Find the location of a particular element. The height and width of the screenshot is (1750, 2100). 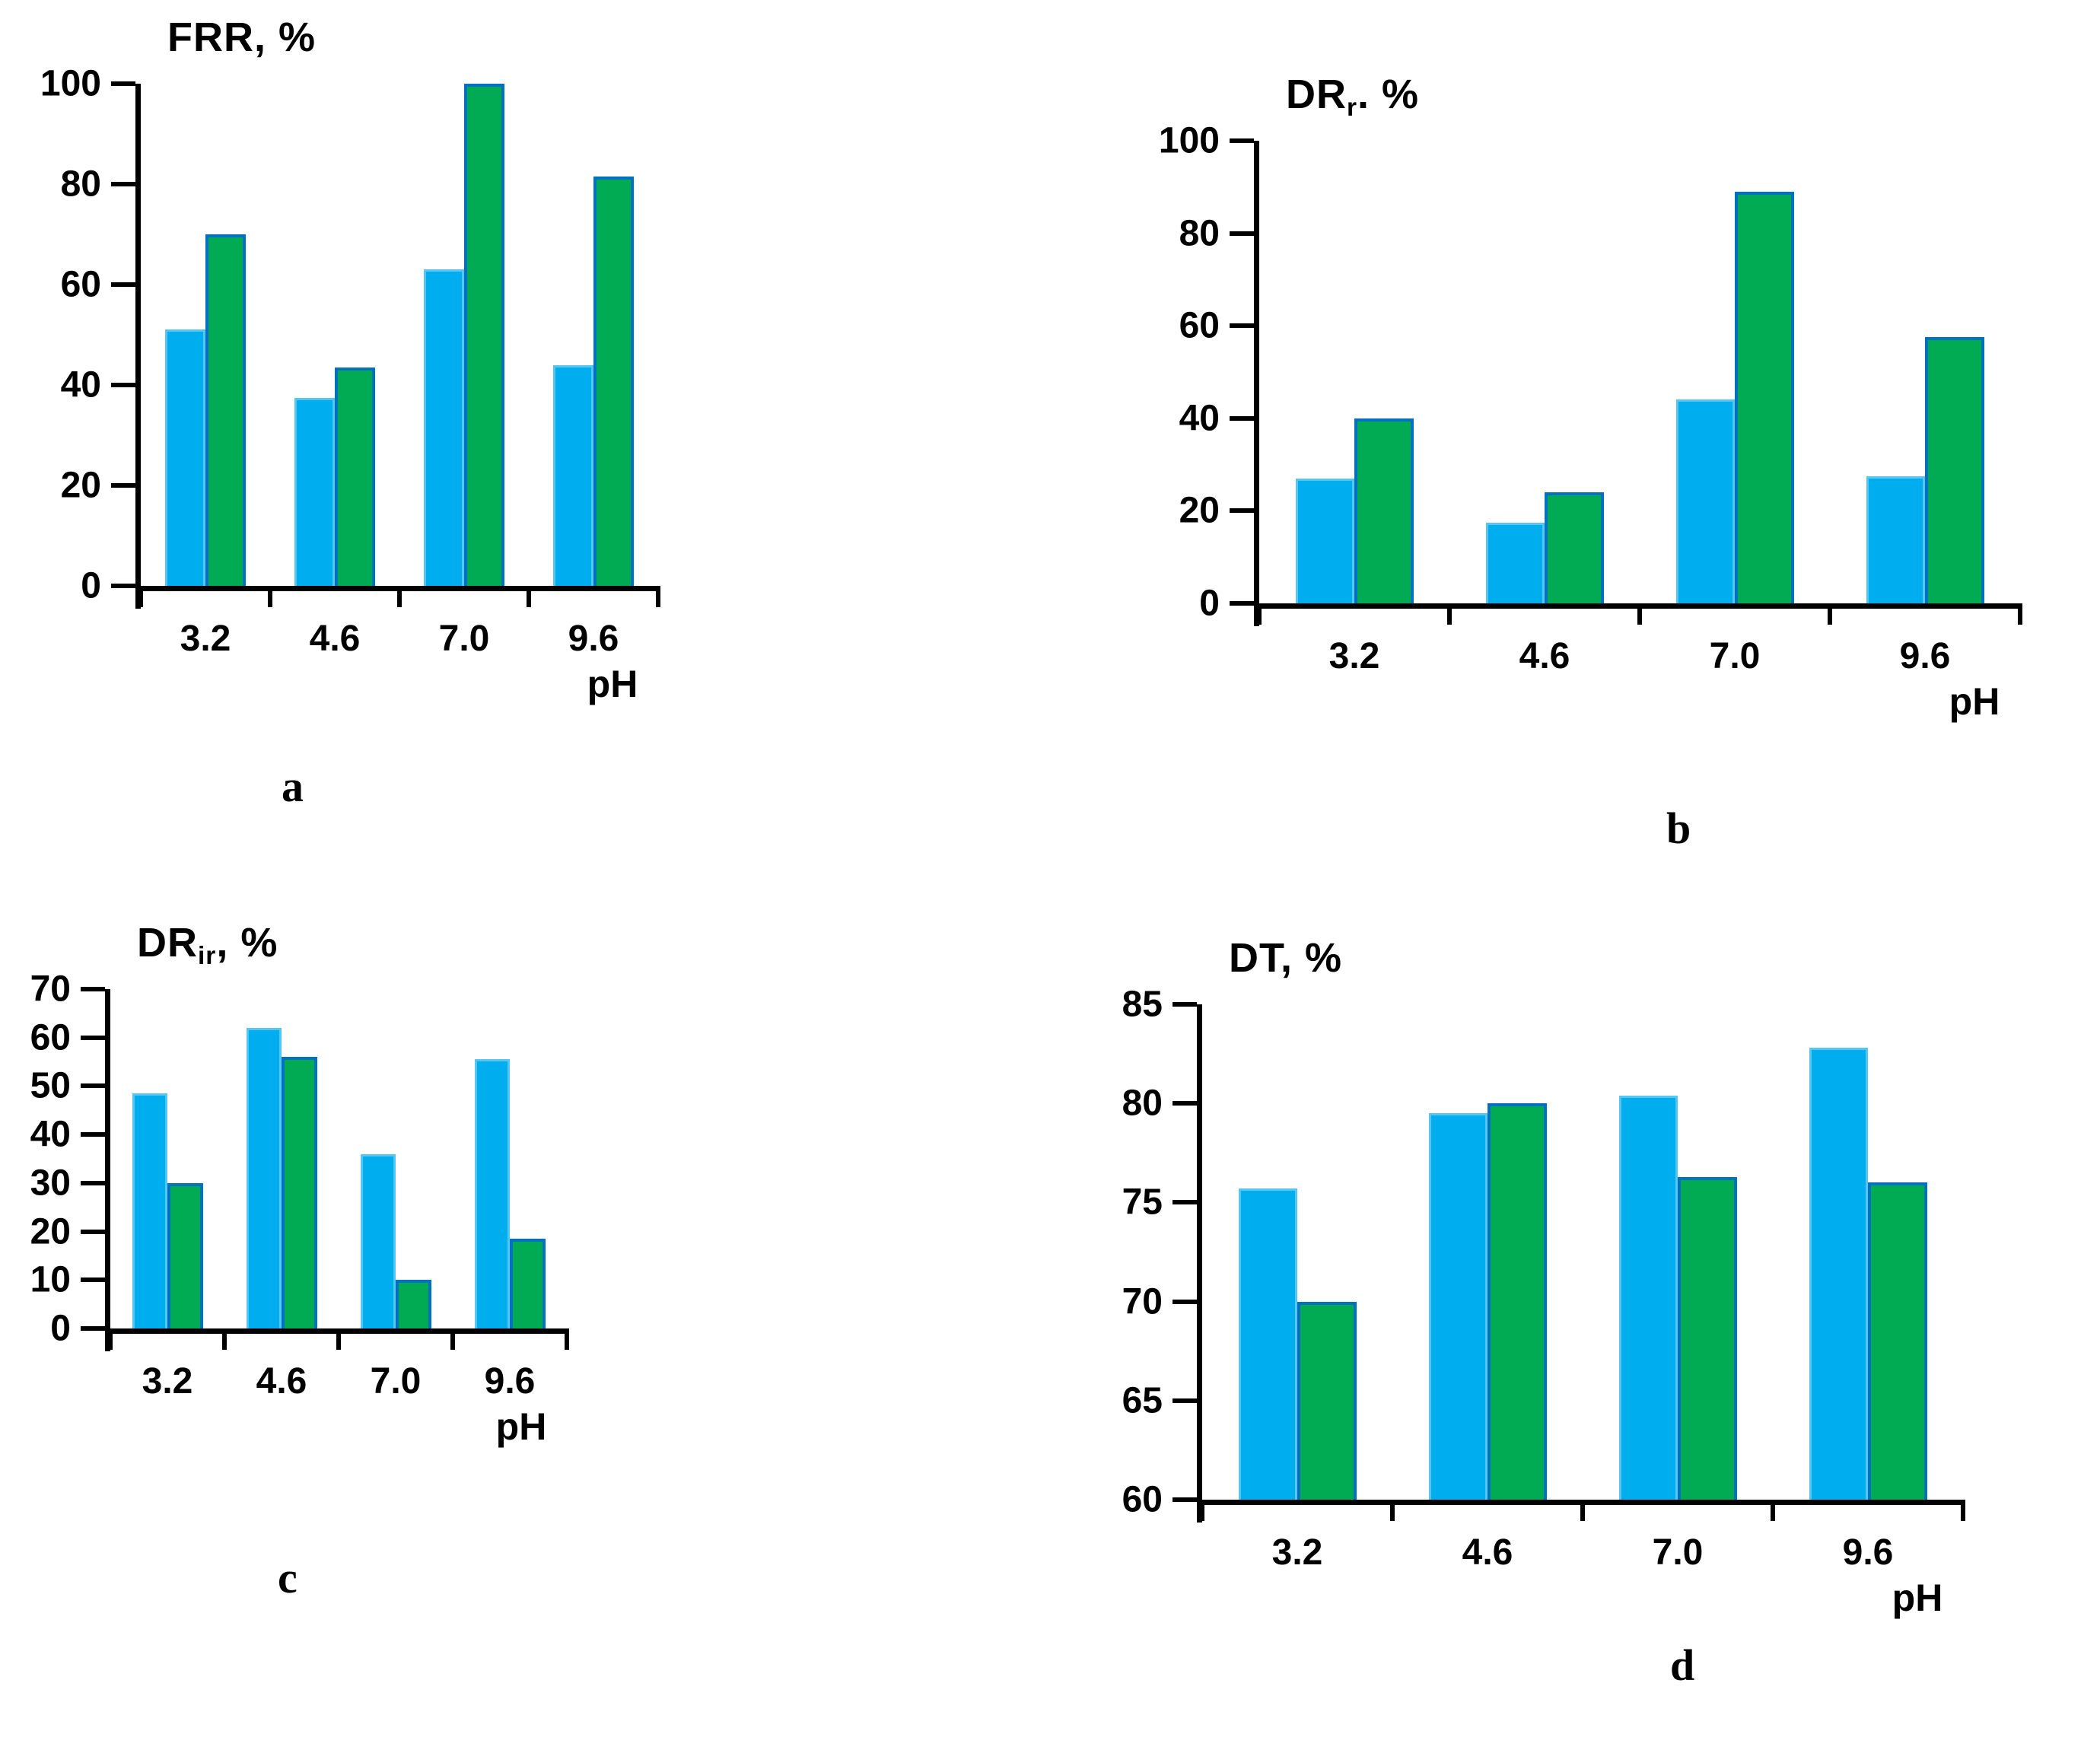

chart-title: DT, % is located at coordinates (1285, 958).